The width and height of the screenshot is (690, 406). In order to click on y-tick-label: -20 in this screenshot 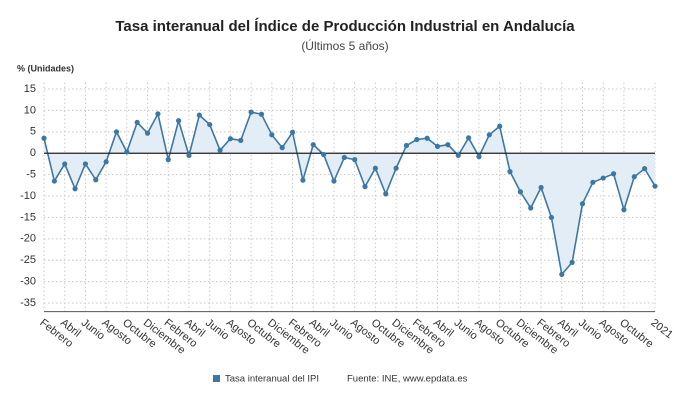, I will do `click(28, 239)`.